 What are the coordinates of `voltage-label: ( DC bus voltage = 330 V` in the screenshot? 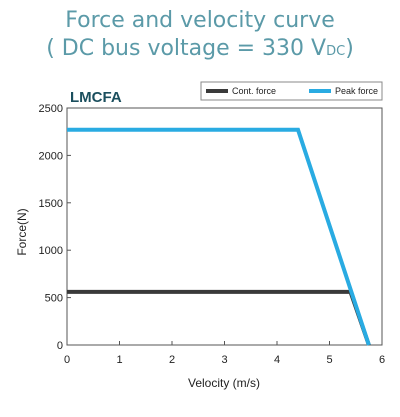 It's located at (186, 48).